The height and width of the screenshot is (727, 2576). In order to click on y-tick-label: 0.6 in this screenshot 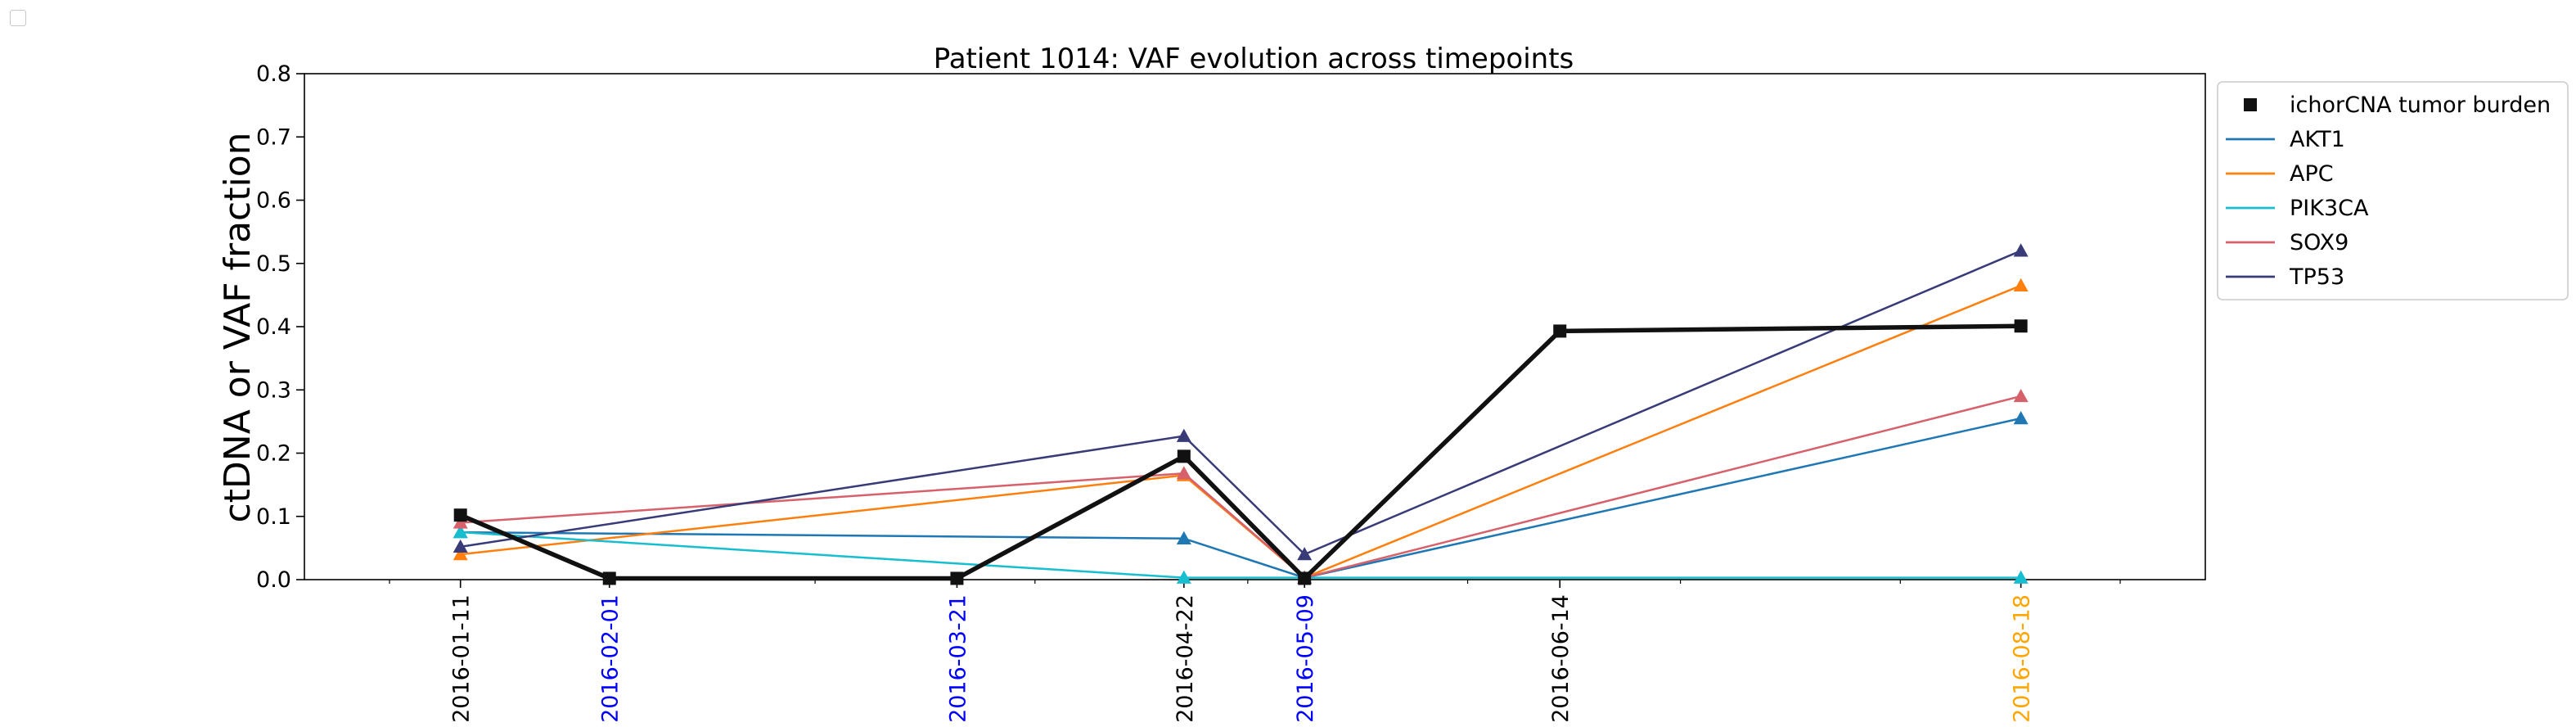, I will do `click(273, 201)`.